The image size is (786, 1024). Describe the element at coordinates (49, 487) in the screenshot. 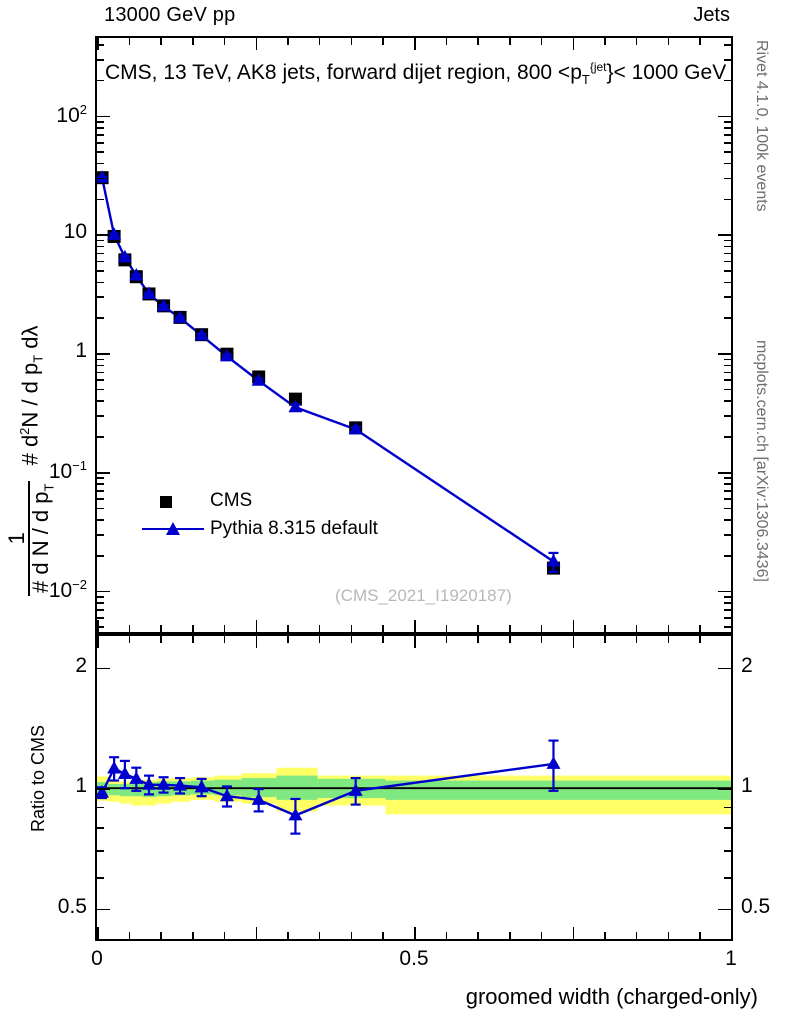

I see `ylabel-den-sub: T` at that location.